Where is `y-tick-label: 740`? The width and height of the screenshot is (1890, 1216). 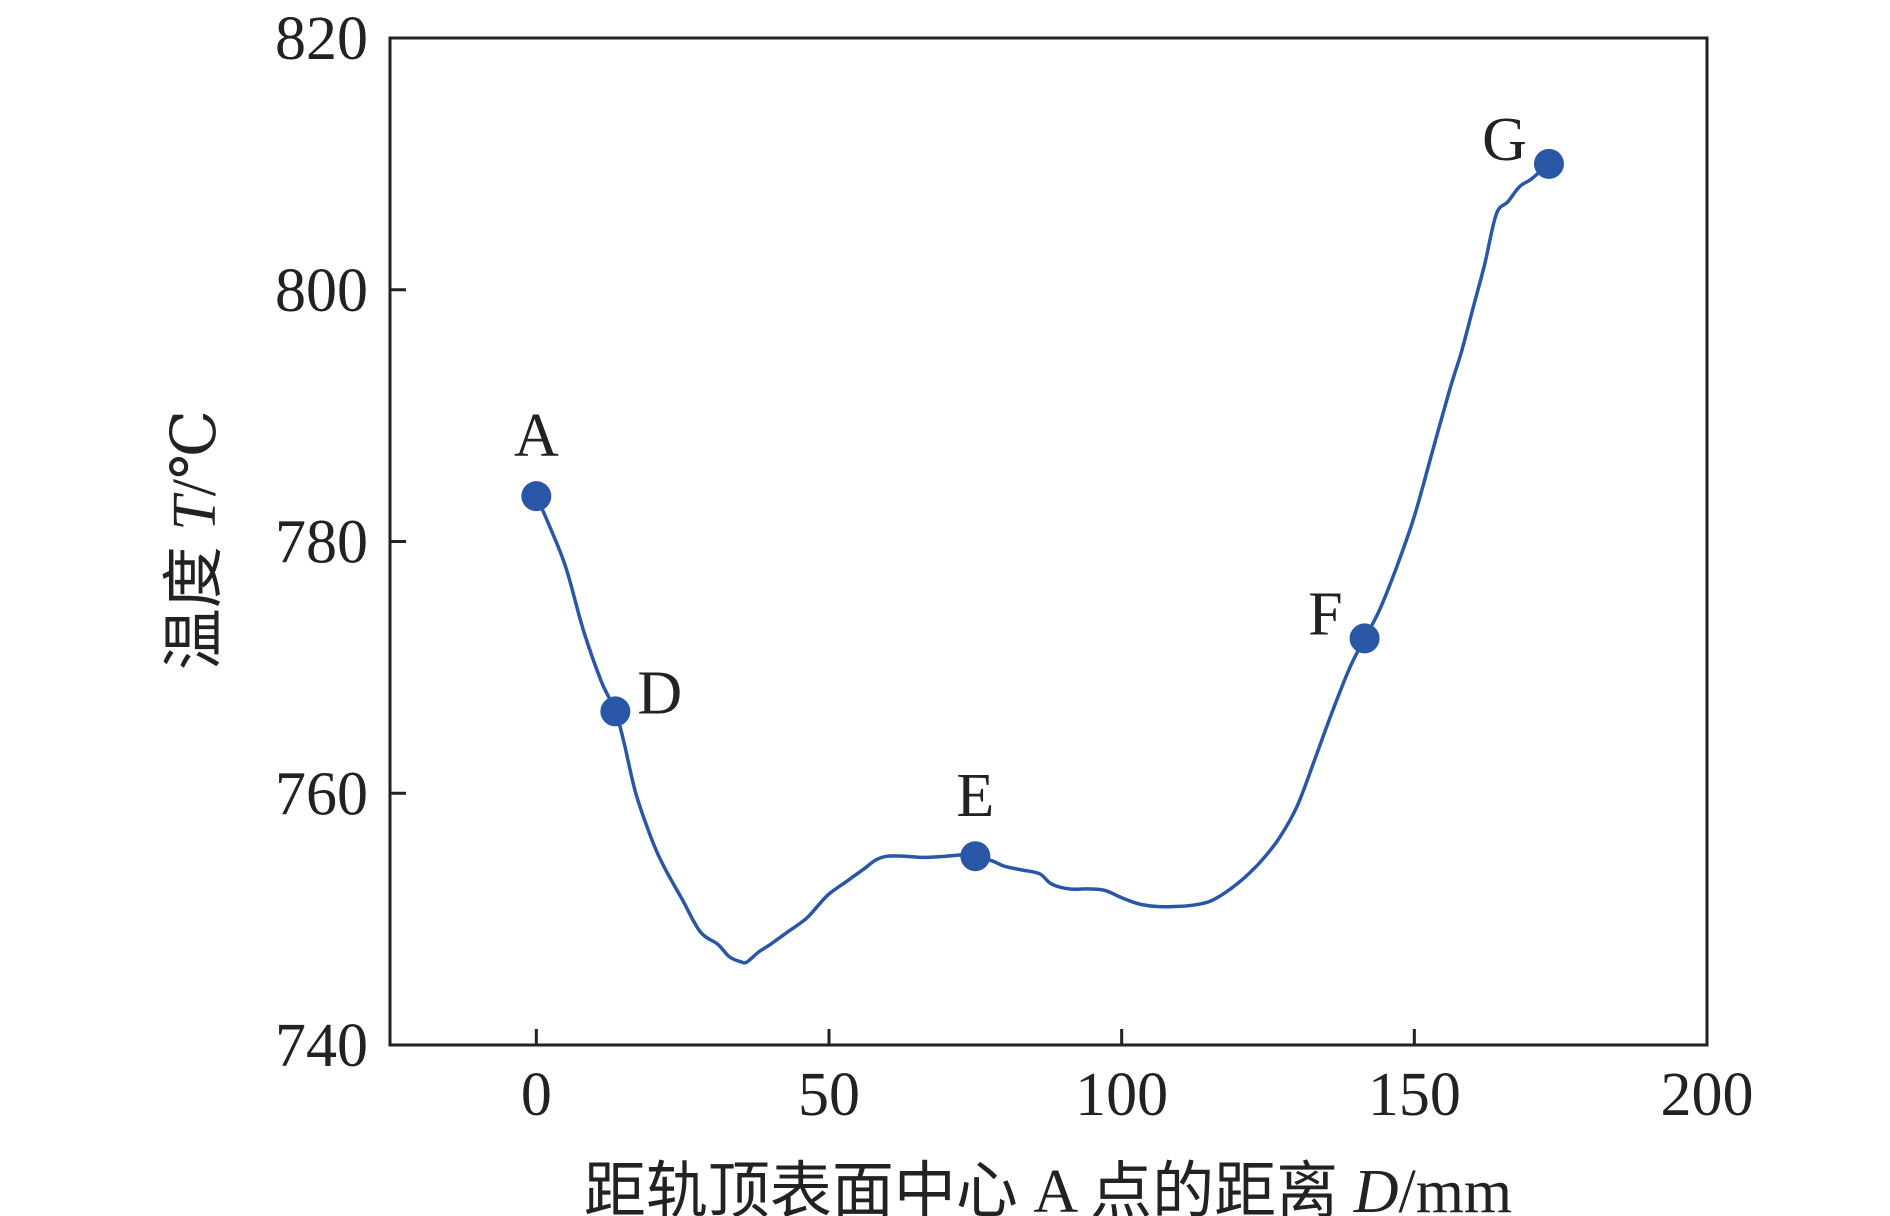 y-tick-label: 740 is located at coordinates (321, 1046).